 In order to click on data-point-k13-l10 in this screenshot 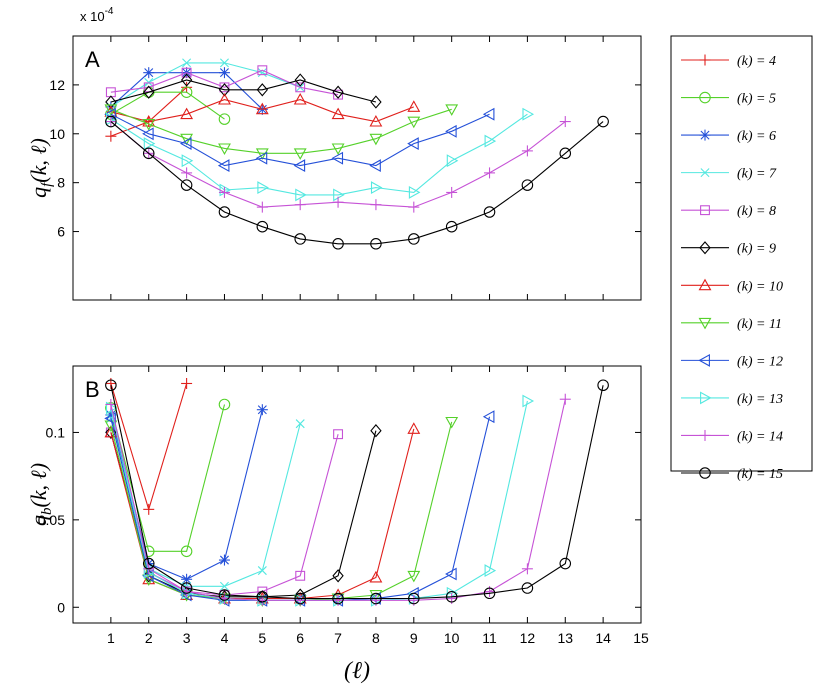, I will do `click(452, 161)`.